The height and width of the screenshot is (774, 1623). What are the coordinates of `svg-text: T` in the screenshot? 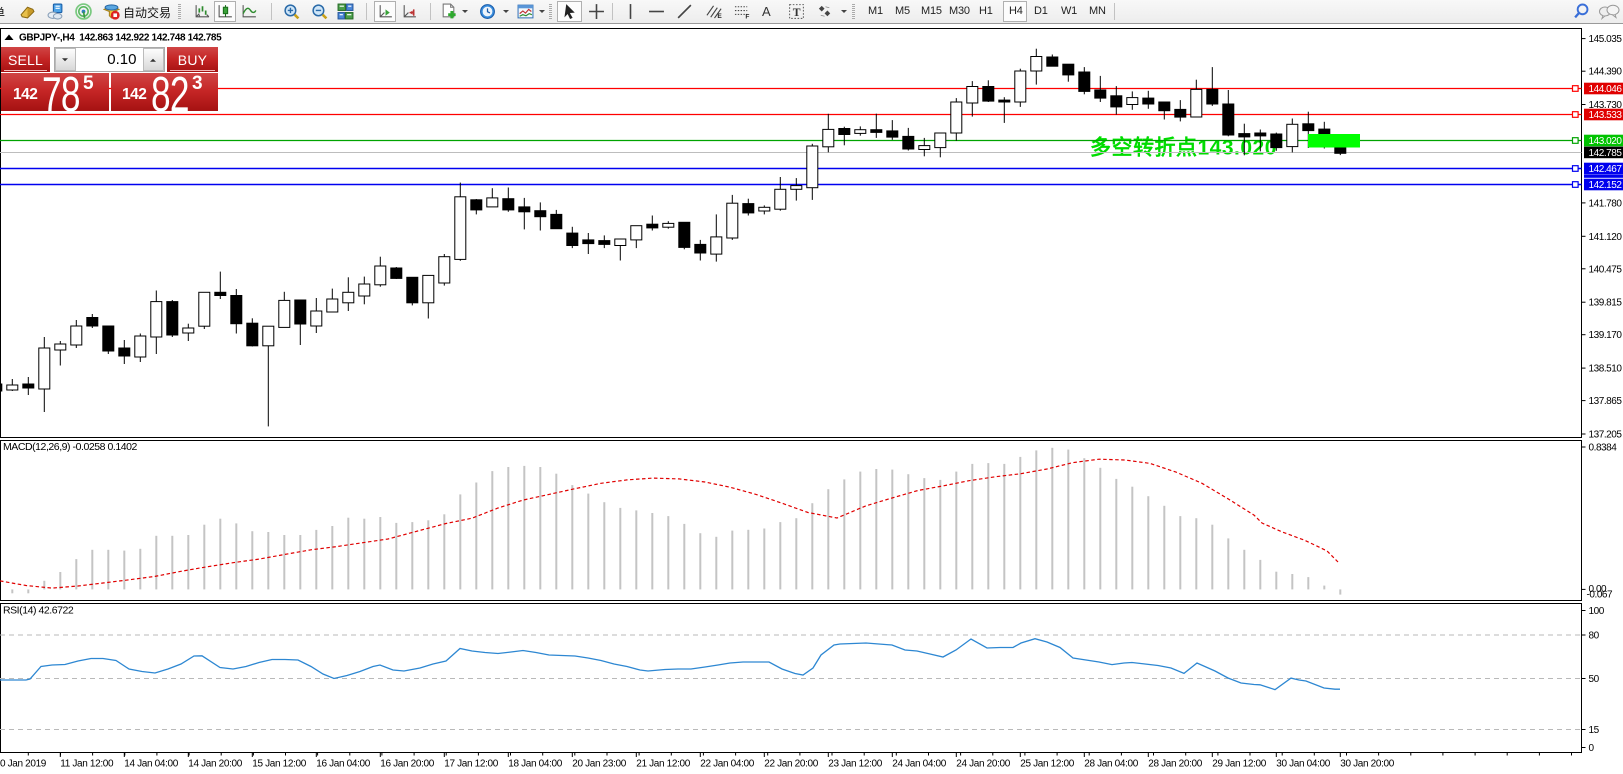 It's located at (797, 12).